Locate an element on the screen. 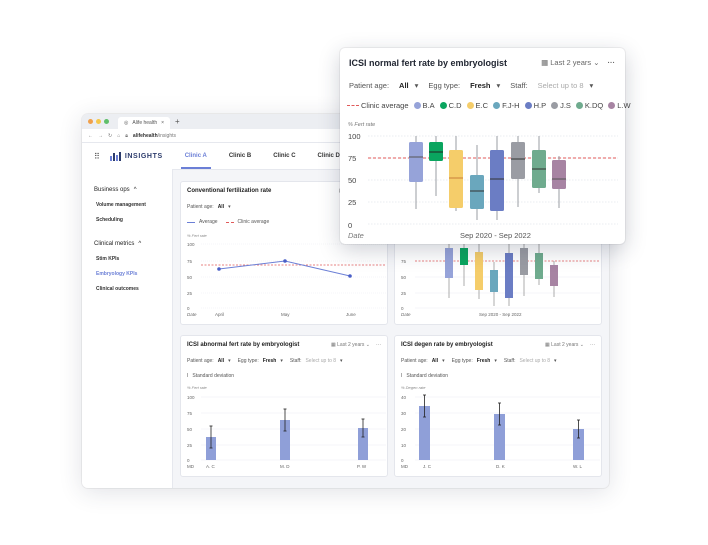 This screenshot has height=545, width=708. tab-clinic-d: Clinic D is located at coordinates (328, 156).